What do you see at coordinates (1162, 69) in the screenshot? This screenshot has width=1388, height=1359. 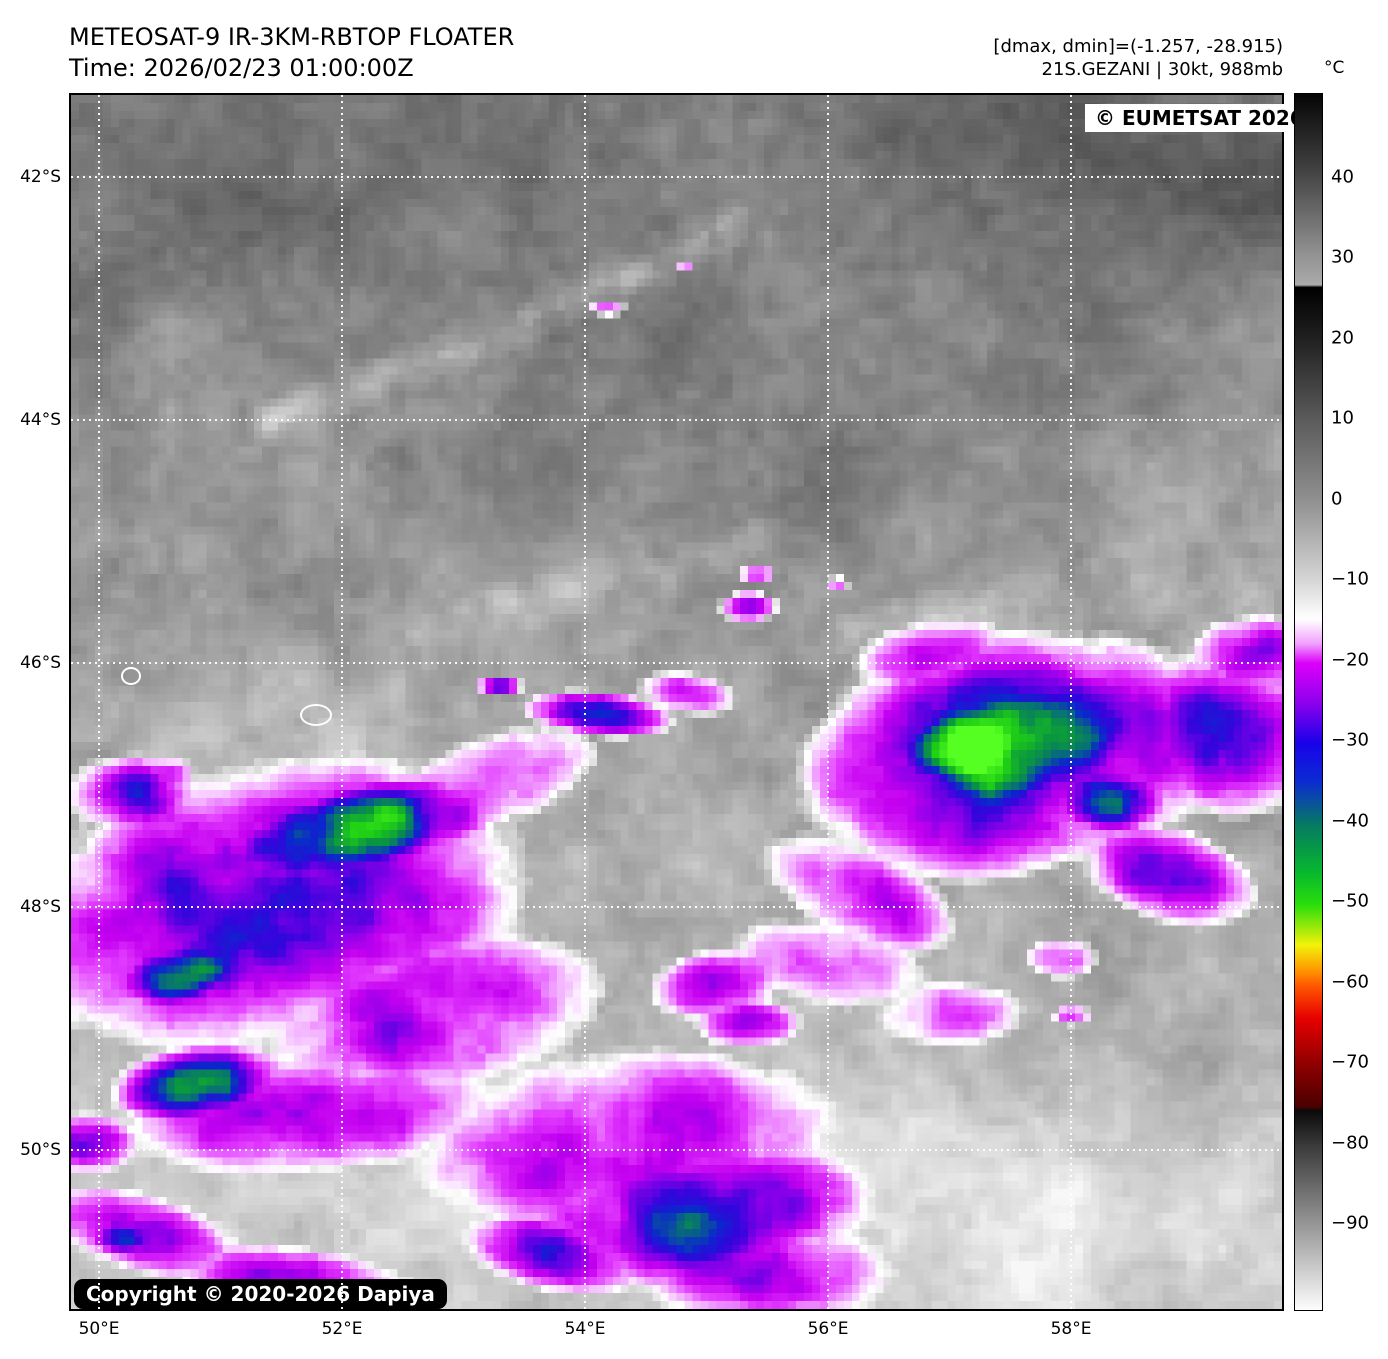 I see `storm-readout: 21S.GEZANI | 30kt, 988mb` at bounding box center [1162, 69].